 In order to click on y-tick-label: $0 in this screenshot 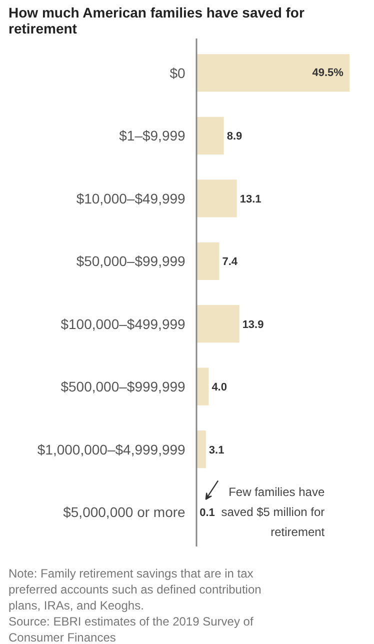, I will do `click(178, 72)`.